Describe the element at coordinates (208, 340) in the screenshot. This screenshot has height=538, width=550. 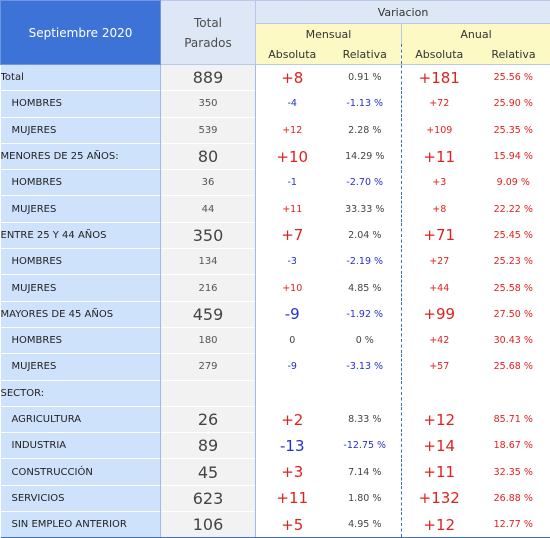
I see `row-total: 180` at that location.